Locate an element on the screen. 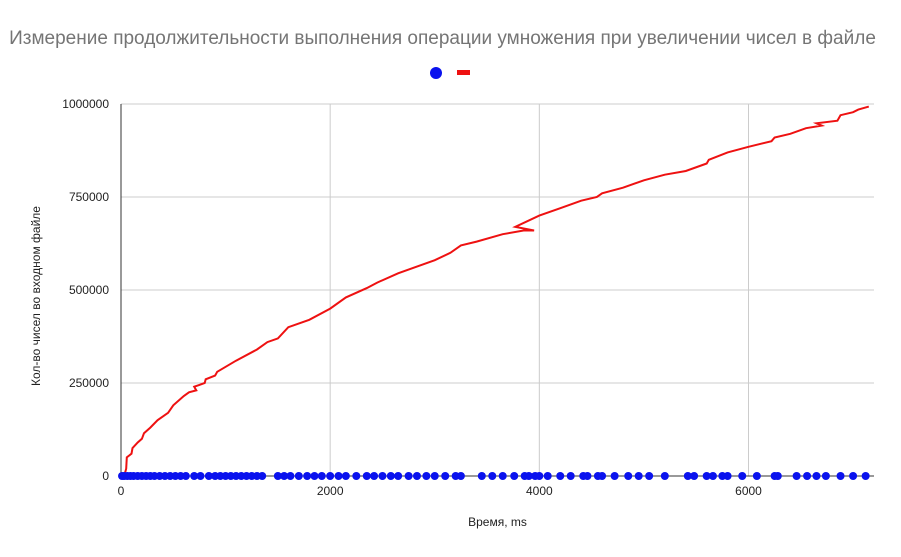 The height and width of the screenshot is (557, 901). y-tick-label: 250000 is located at coordinates (89, 383).